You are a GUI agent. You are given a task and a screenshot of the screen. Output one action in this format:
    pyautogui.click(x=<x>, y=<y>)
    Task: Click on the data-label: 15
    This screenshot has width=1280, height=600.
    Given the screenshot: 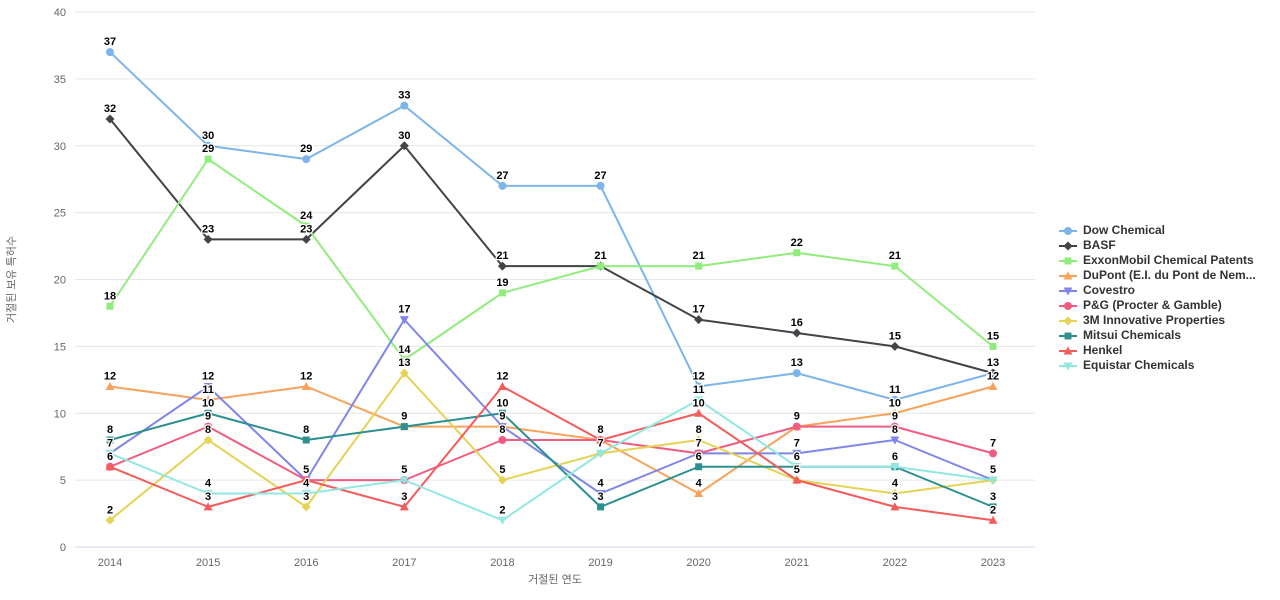 What is the action you would take?
    pyautogui.click(x=993, y=336)
    